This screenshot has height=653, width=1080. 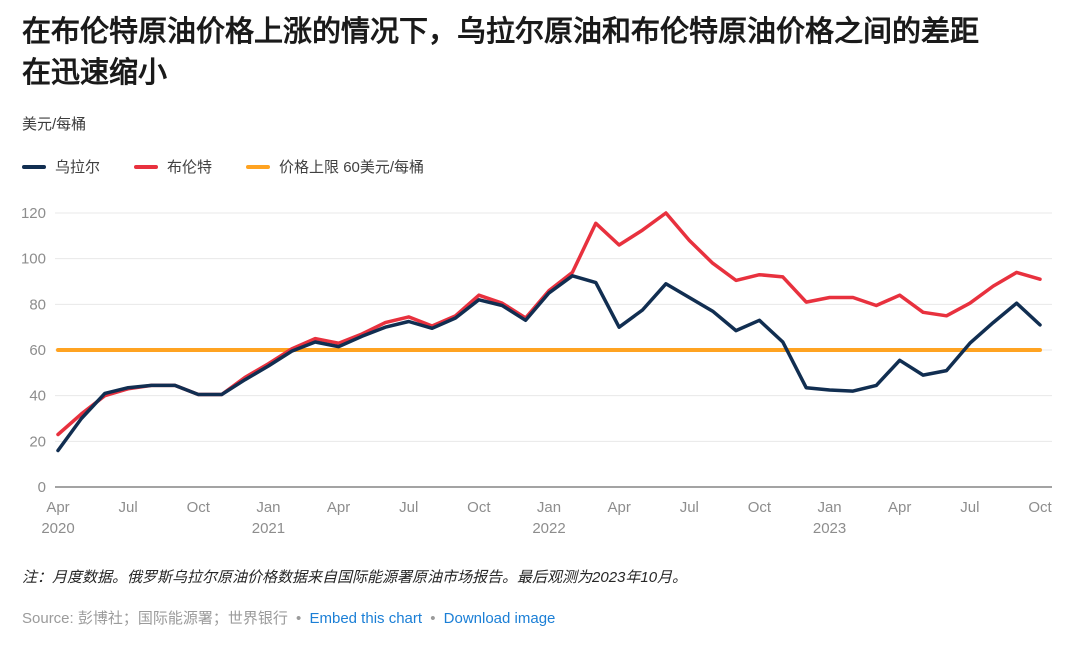 What do you see at coordinates (501, 53) in the screenshot?
I see `chart-title: 在布伦特原油价格上涨的情况下，乌拉尔原油和布伦特原油价格之间的差距在迅速缩小` at bounding box center [501, 53].